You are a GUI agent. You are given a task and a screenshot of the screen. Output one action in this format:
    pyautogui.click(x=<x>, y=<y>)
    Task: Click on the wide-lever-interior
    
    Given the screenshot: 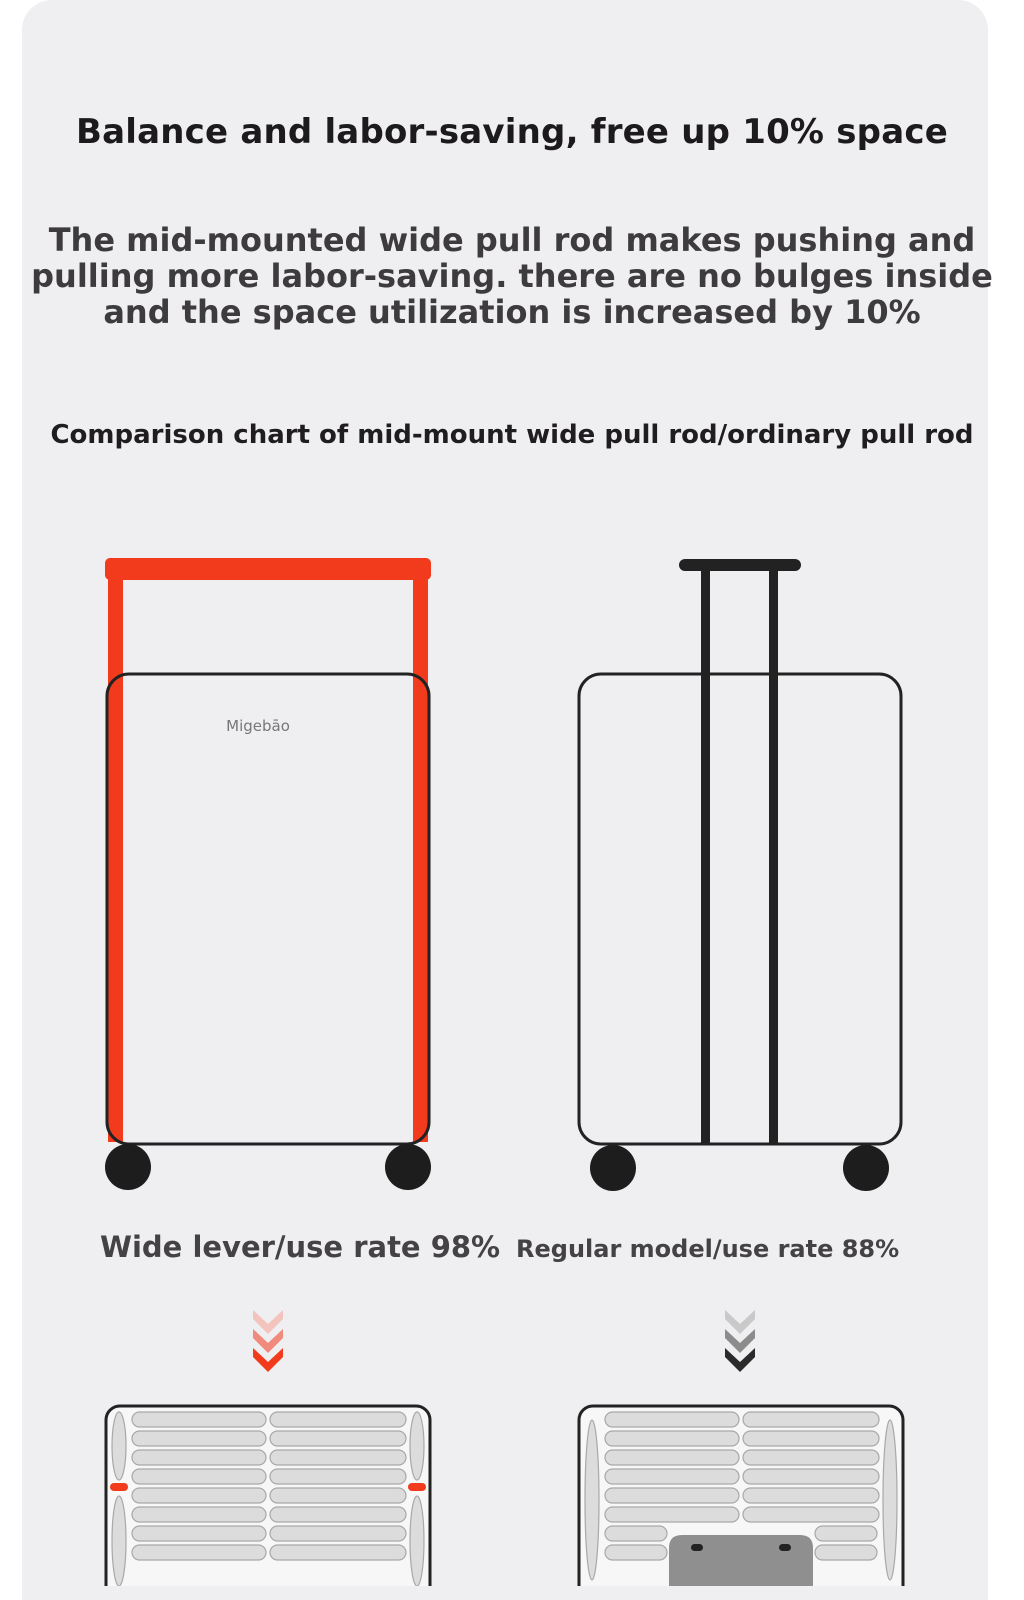 What is the action you would take?
    pyautogui.click(x=268, y=1495)
    